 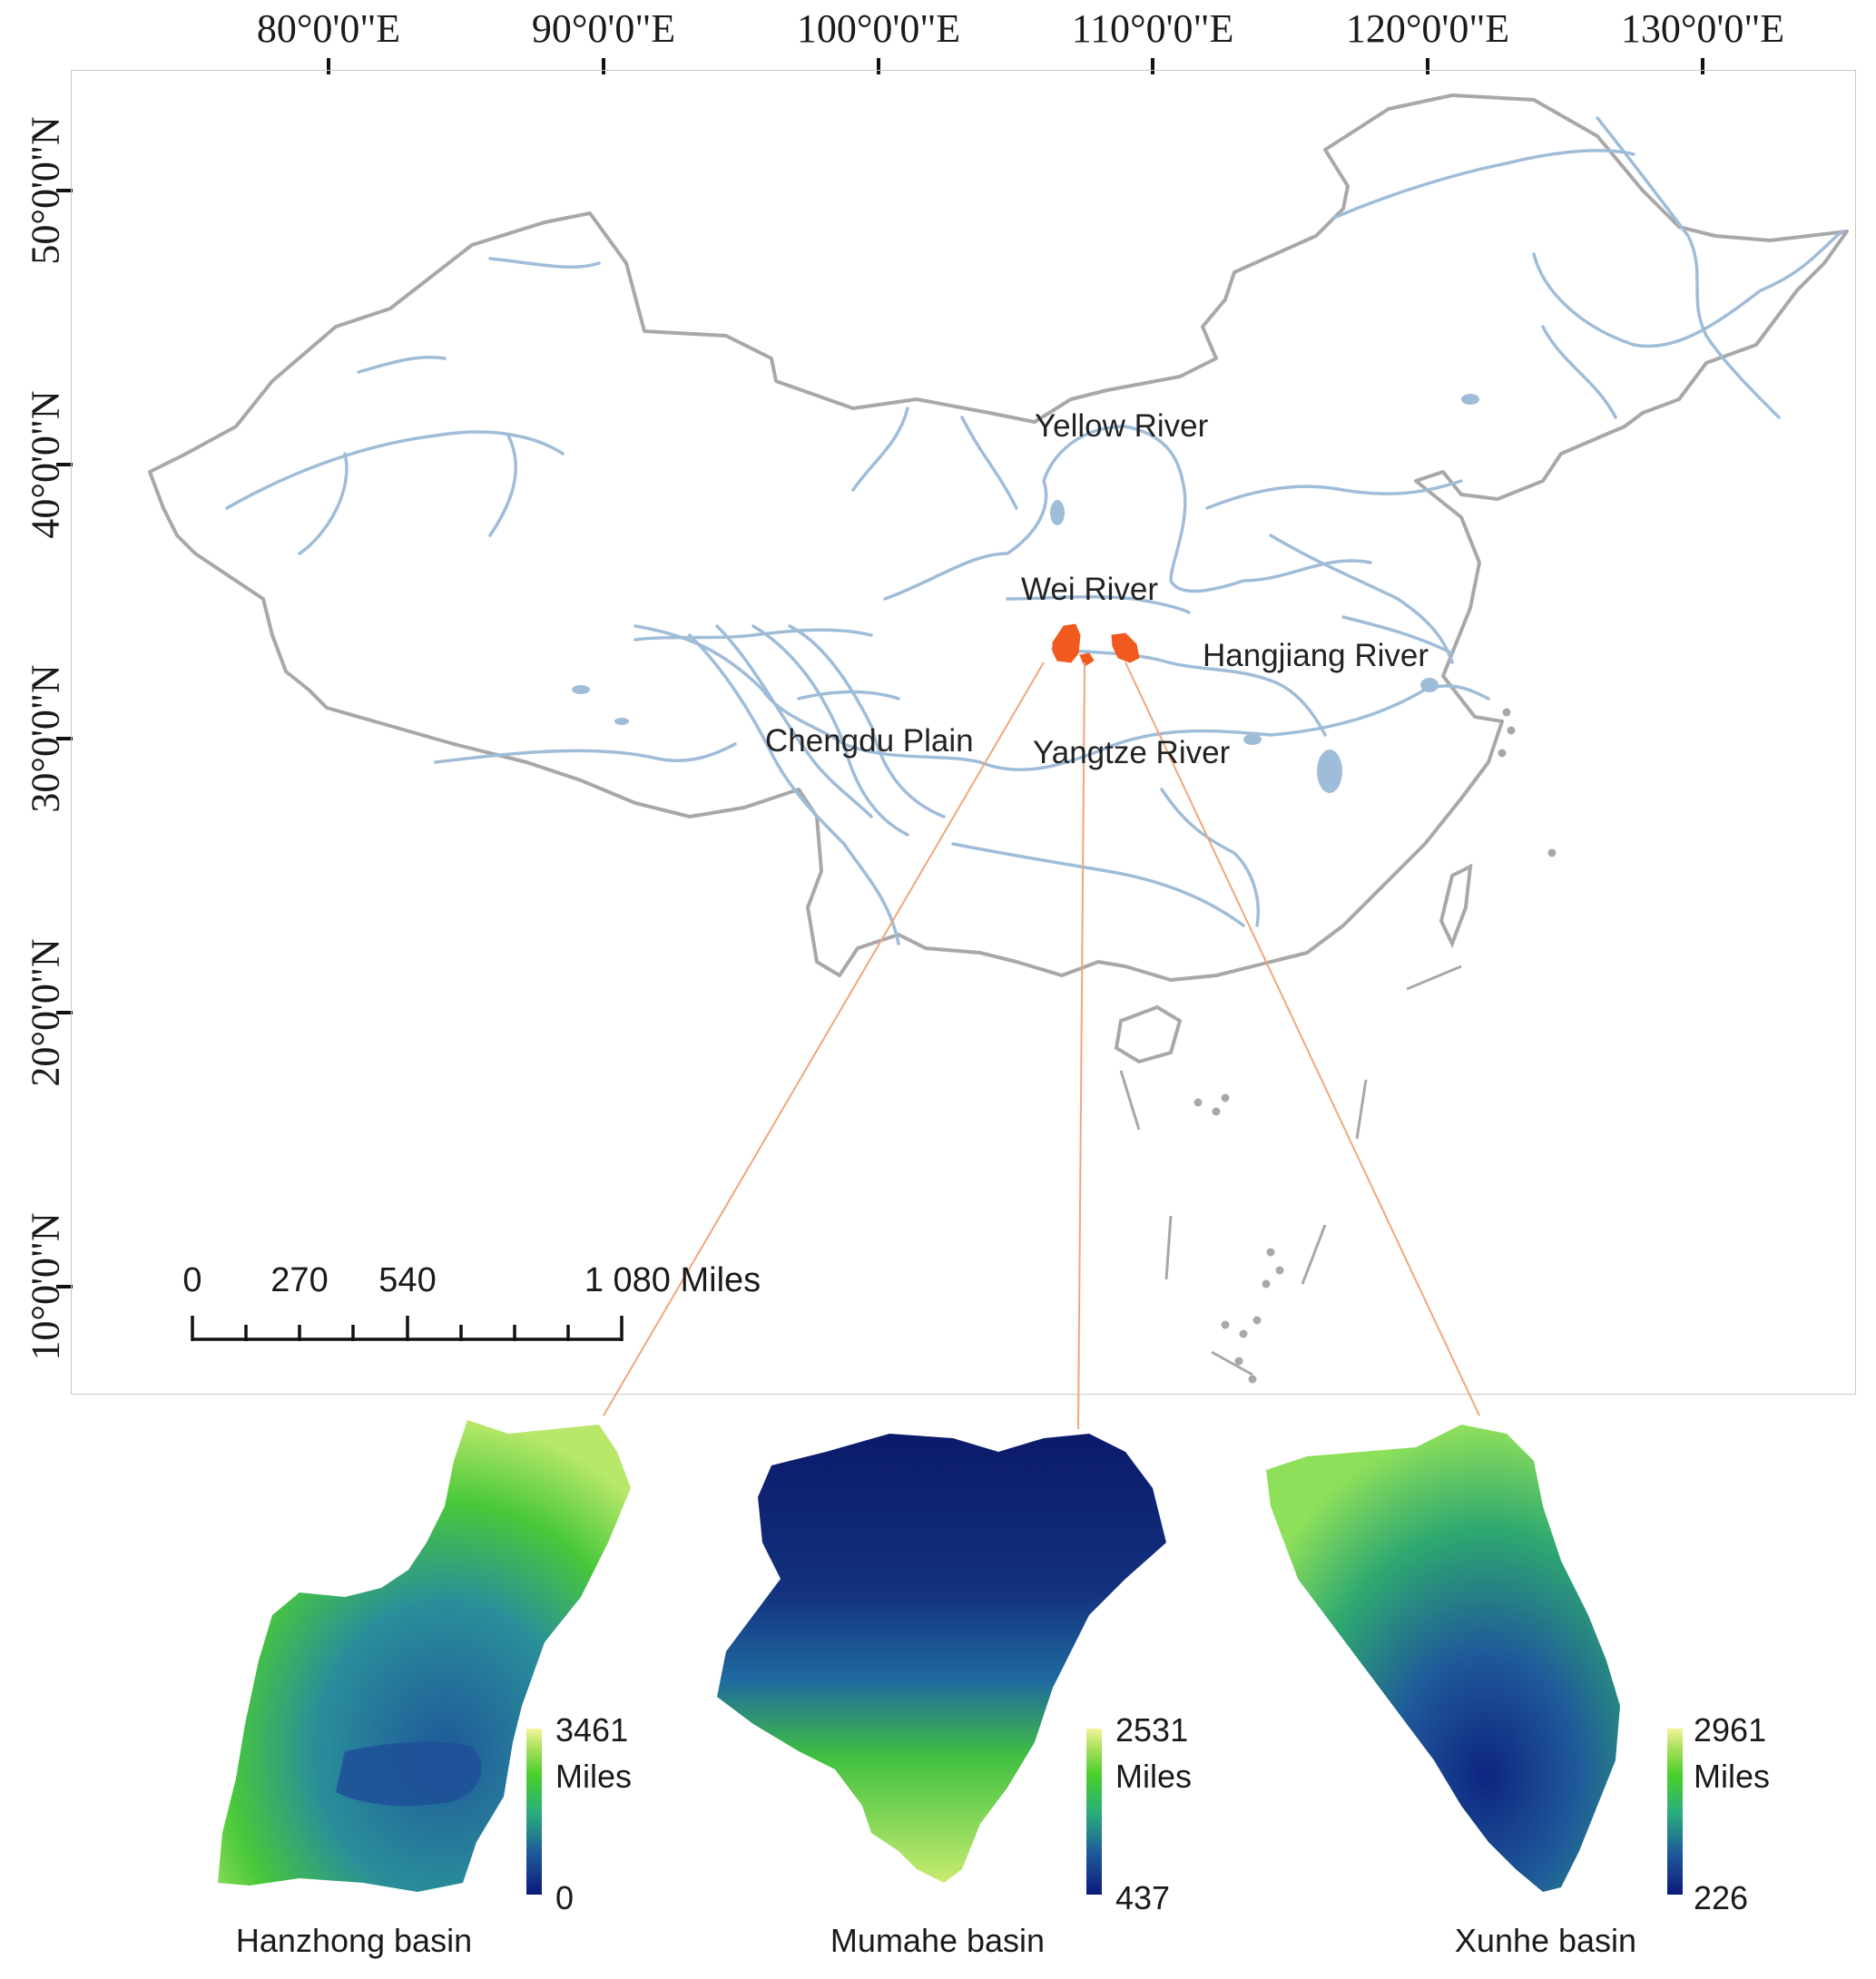 What do you see at coordinates (1149, 1034) in the screenshot?
I see `hainan-island` at bounding box center [1149, 1034].